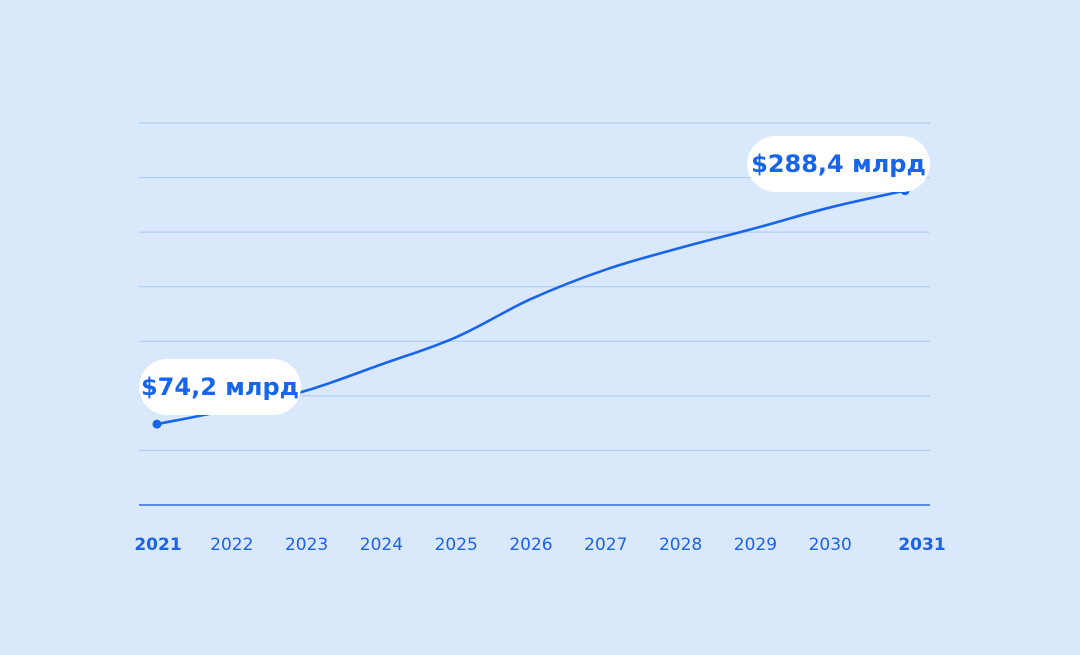 Image resolution: width=1080 pixels, height=655 pixels. I want to click on x-tick-label: 2029, so click(755, 545).